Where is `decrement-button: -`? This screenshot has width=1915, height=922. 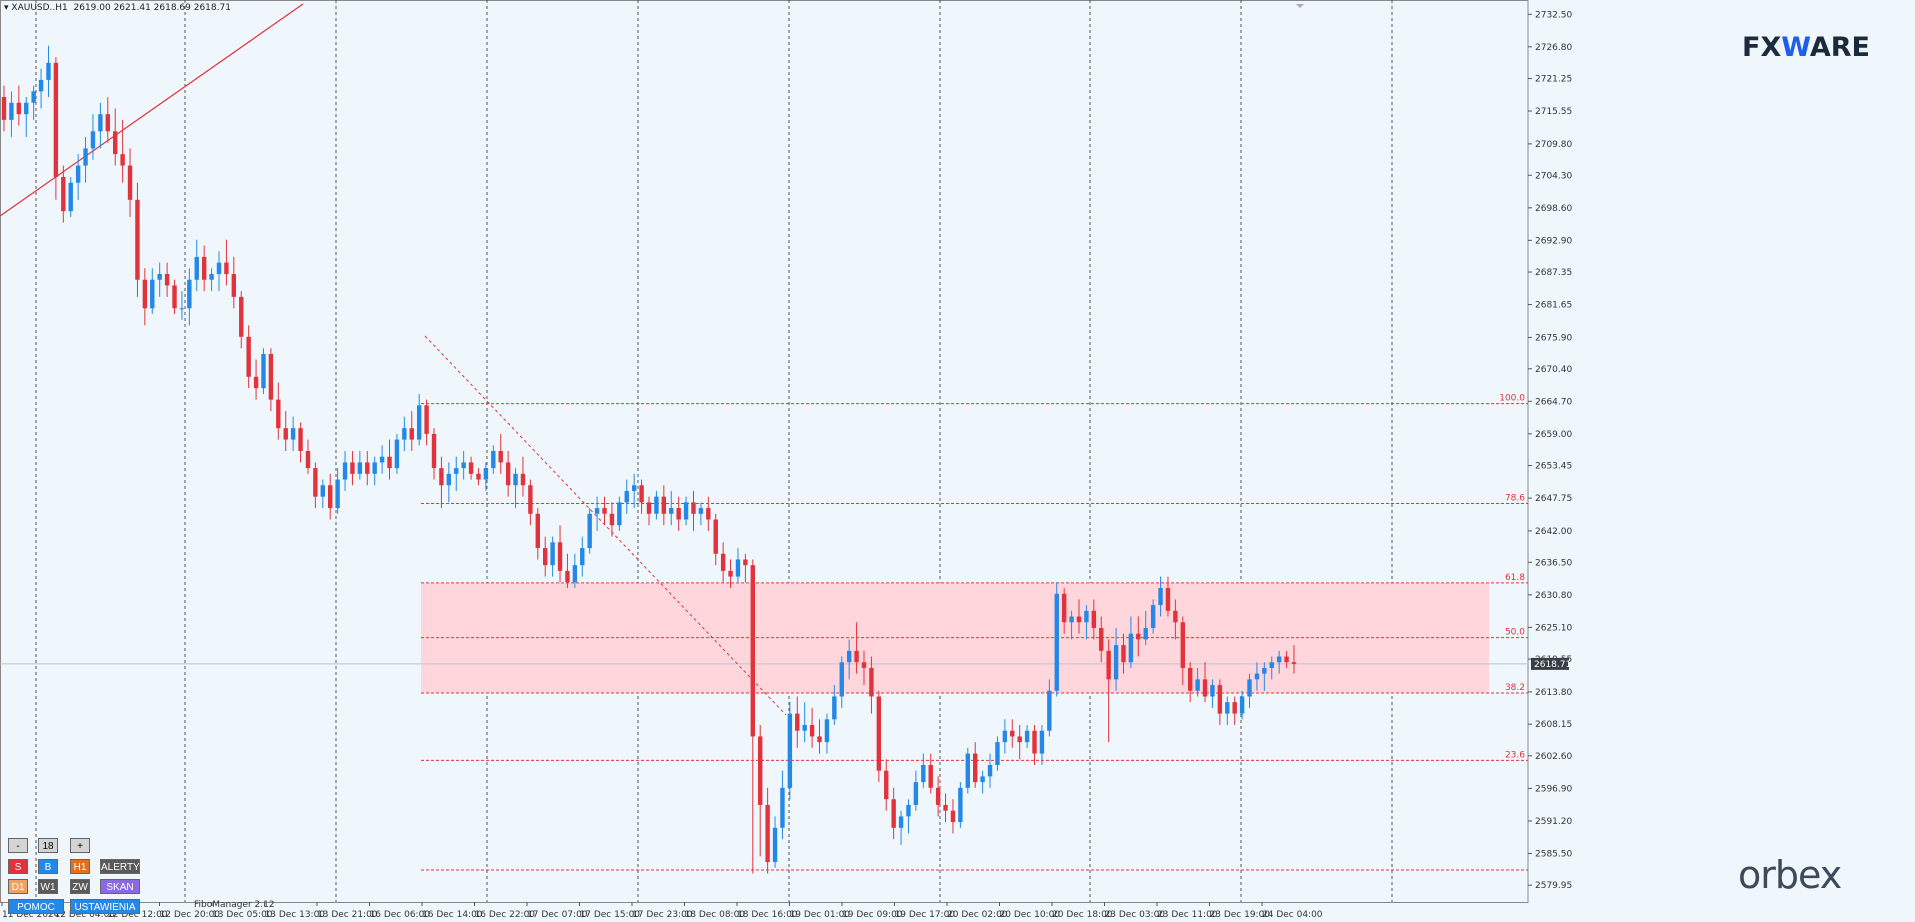 decrement-button: - is located at coordinates (18, 845).